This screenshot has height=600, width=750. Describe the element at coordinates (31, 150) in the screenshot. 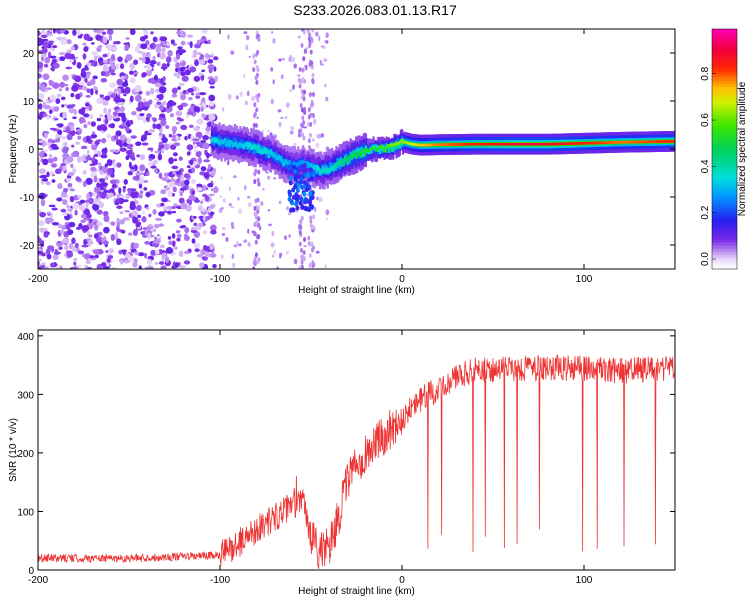

I see `y-tick-label: 0` at that location.